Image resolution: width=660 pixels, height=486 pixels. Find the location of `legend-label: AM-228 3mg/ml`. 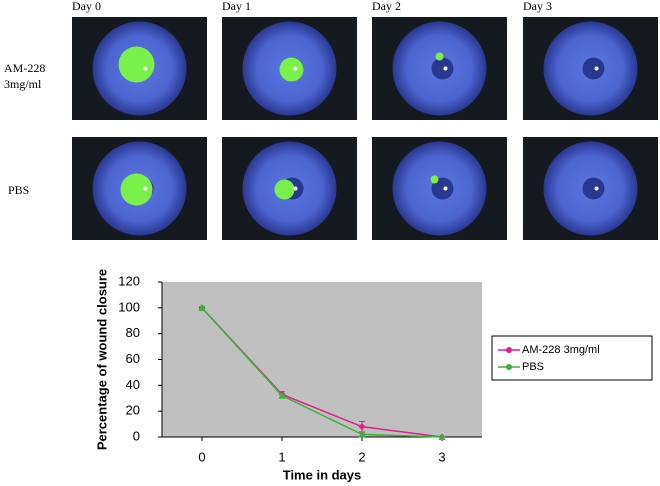

legend-label: AM-228 3mg/ml is located at coordinates (561, 350).